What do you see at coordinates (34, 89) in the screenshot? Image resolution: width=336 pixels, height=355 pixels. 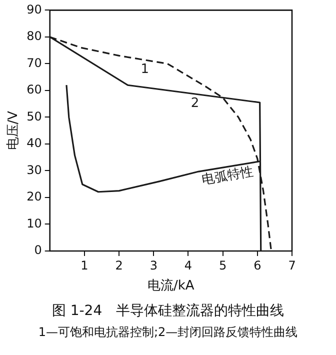 I see `y-tick-label: 60` at bounding box center [34, 89].